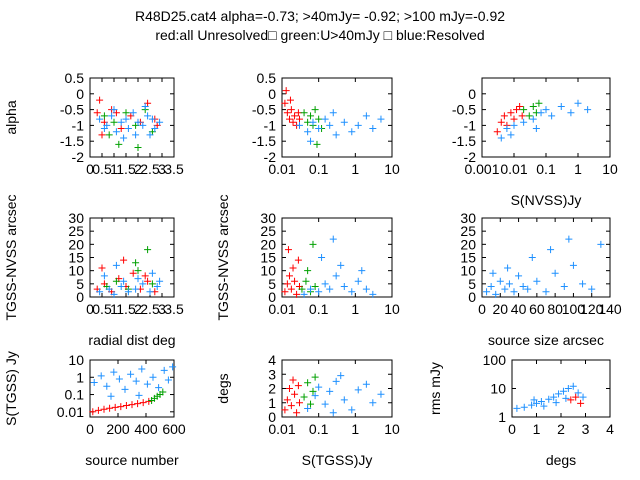 This screenshot has height=480, width=640. Describe the element at coordinates (495, 360) in the screenshot. I see `y-tick-label: 100` at that location.